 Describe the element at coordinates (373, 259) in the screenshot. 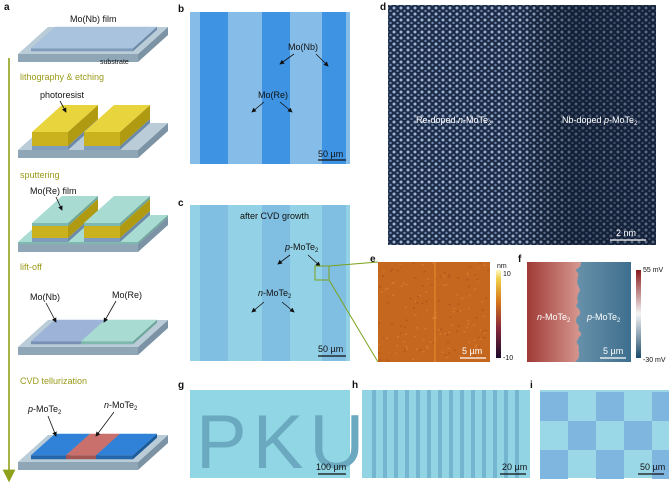

I see `panel-label: e` at that location.